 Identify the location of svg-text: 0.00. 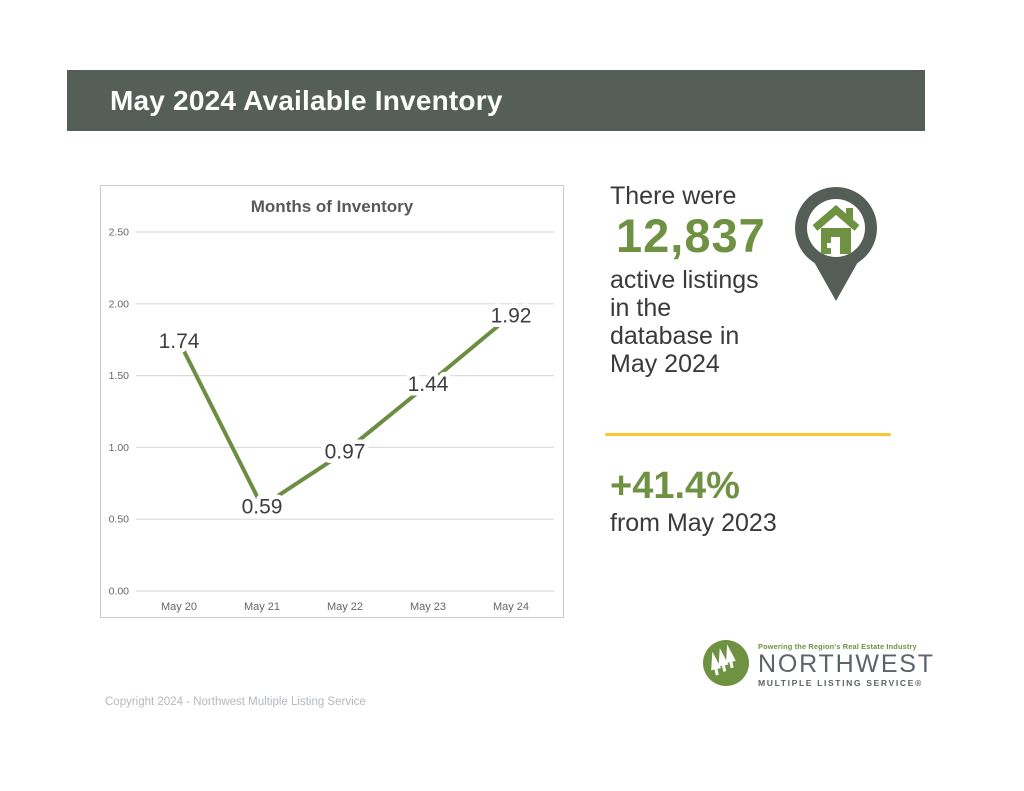
(119, 592).